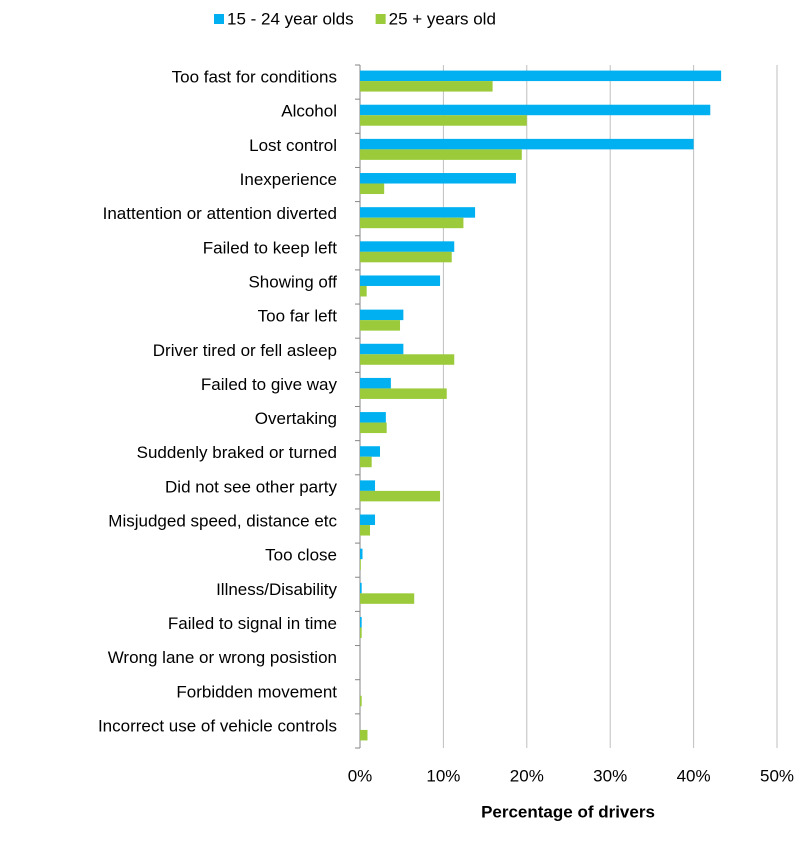 The height and width of the screenshot is (846, 801). I want to click on y-tick-label: Did not see other party, so click(251, 486).